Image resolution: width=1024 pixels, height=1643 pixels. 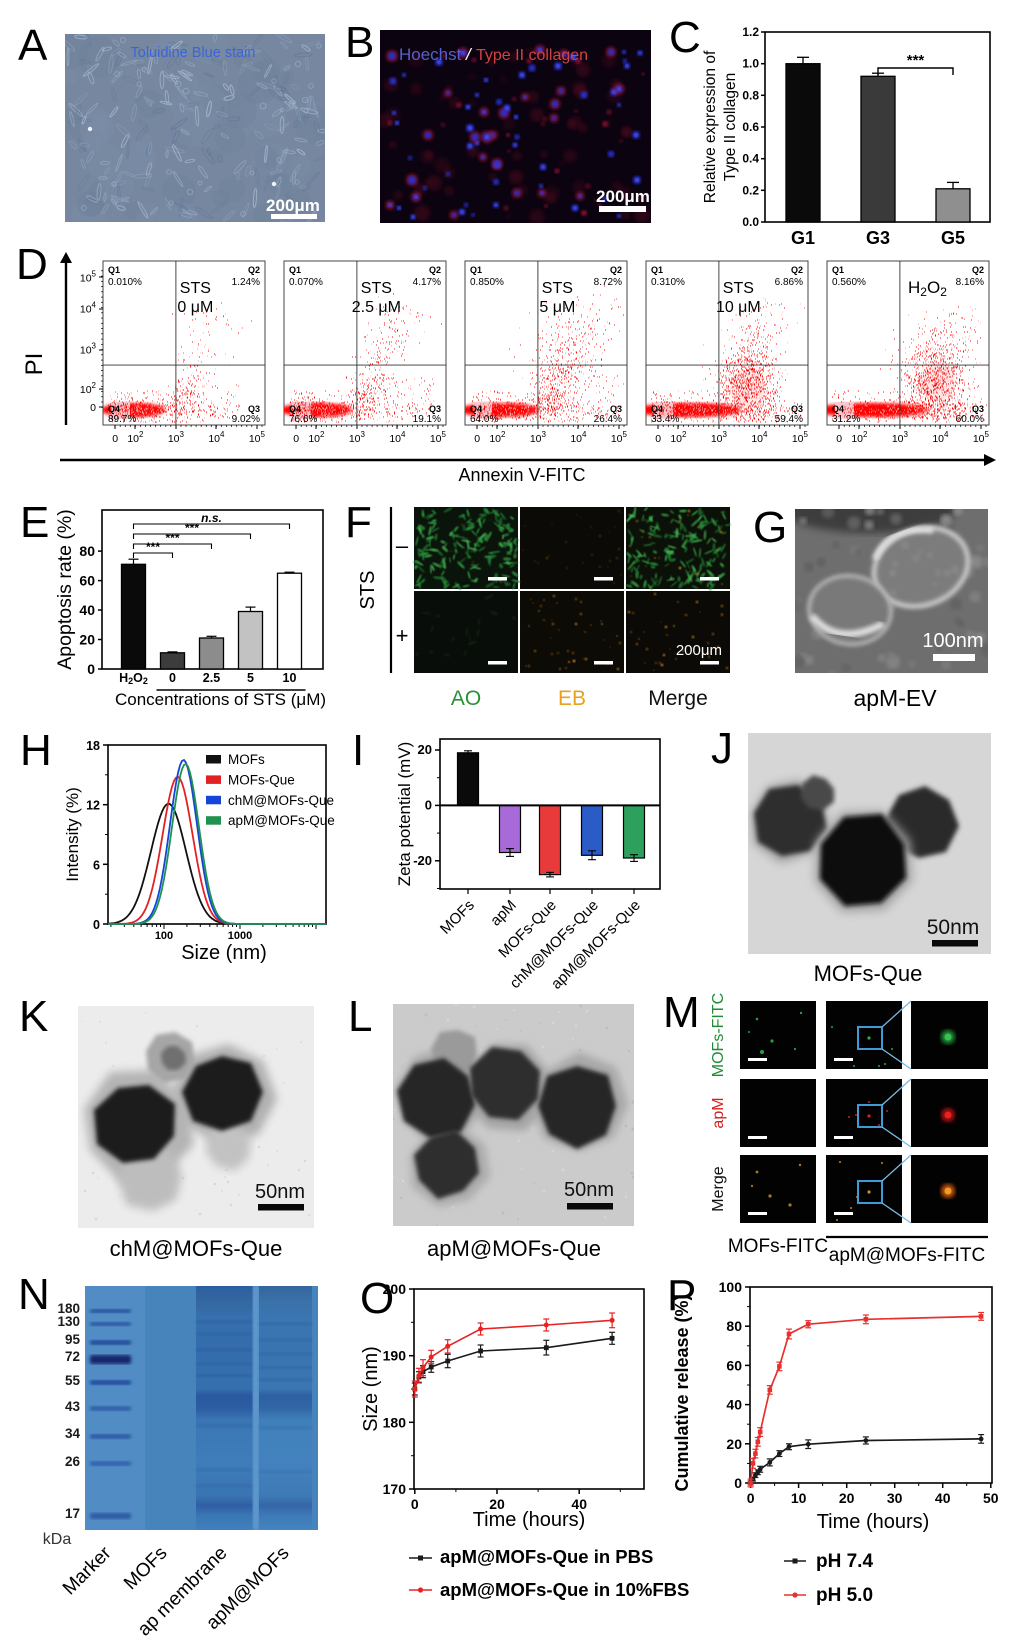 What do you see at coordinates (73, 1433) in the screenshot?
I see `svg-text: 34` at bounding box center [73, 1433].